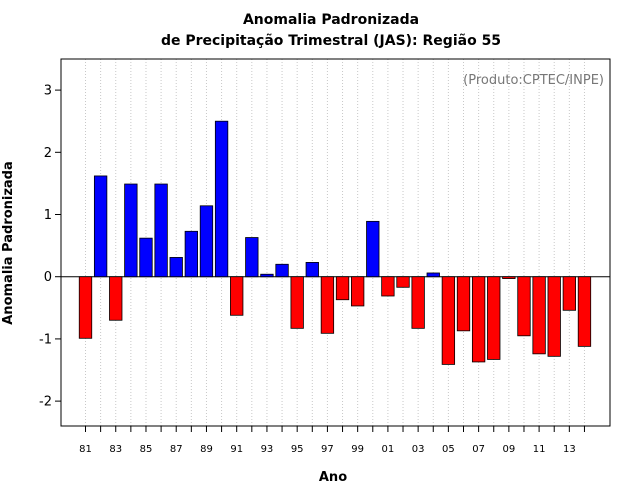 This screenshot has width=640, height=500. Describe the element at coordinates (539, 449) in the screenshot. I see `x-tick-label: 11` at that location.